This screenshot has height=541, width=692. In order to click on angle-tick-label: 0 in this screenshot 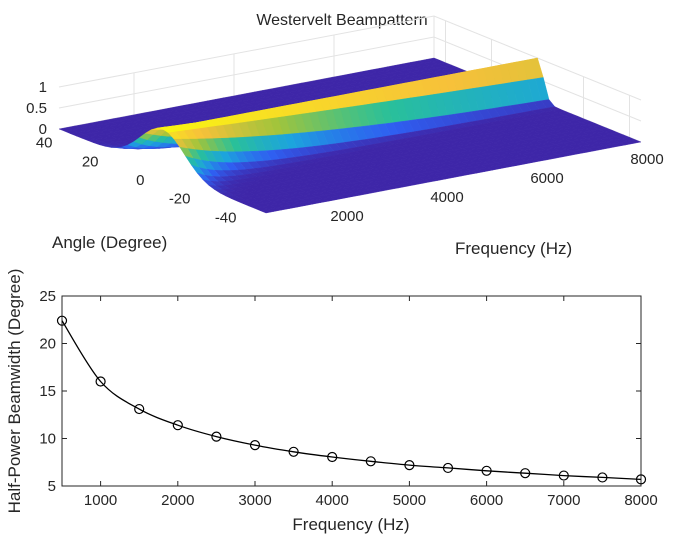, I will do `click(140, 180)`.